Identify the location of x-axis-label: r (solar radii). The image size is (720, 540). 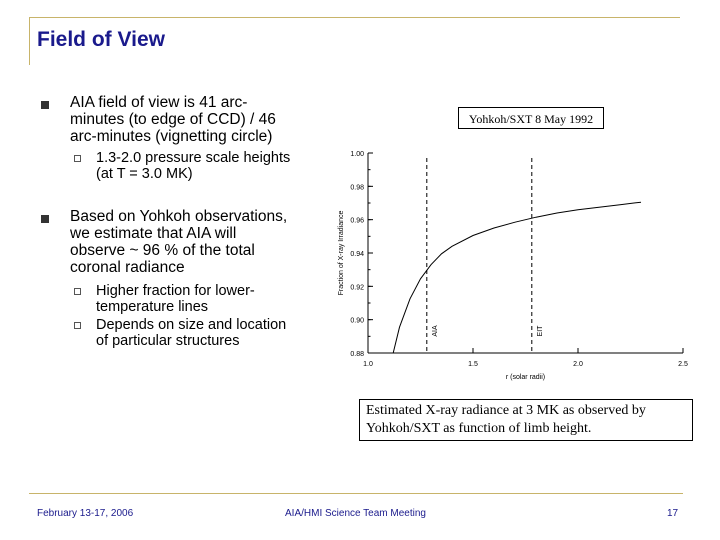
(525, 377).